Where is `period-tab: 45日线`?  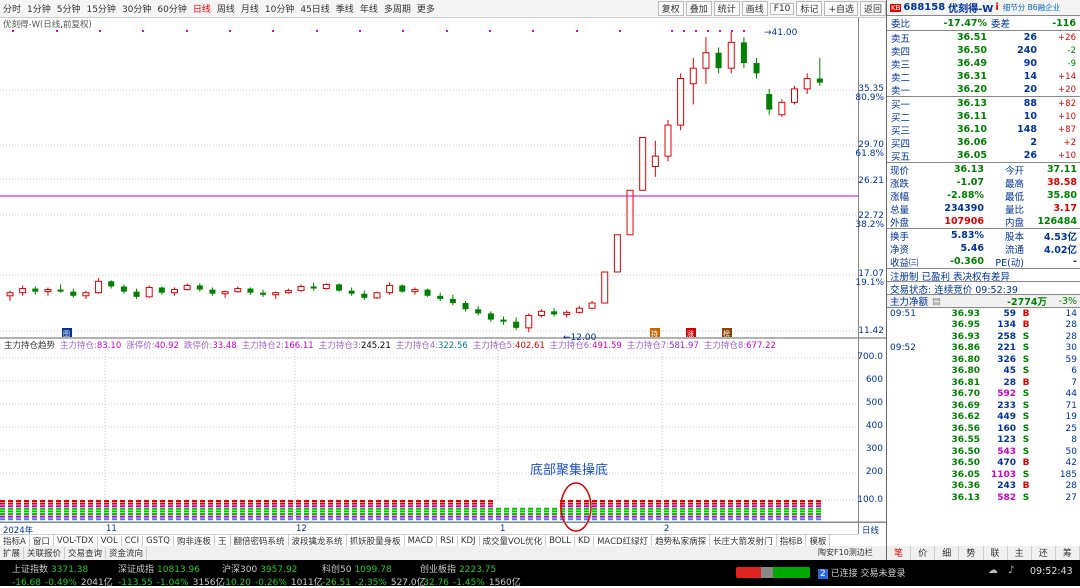 period-tab: 45日线 is located at coordinates (315, 10).